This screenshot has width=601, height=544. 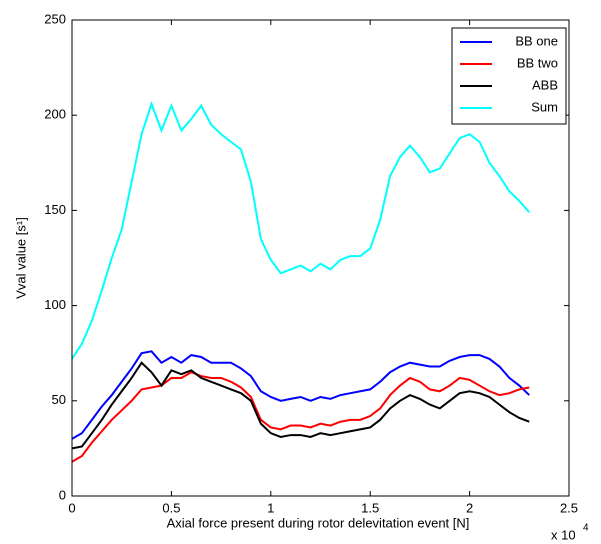 I want to click on y-tick-label: 150, so click(x=55, y=209).